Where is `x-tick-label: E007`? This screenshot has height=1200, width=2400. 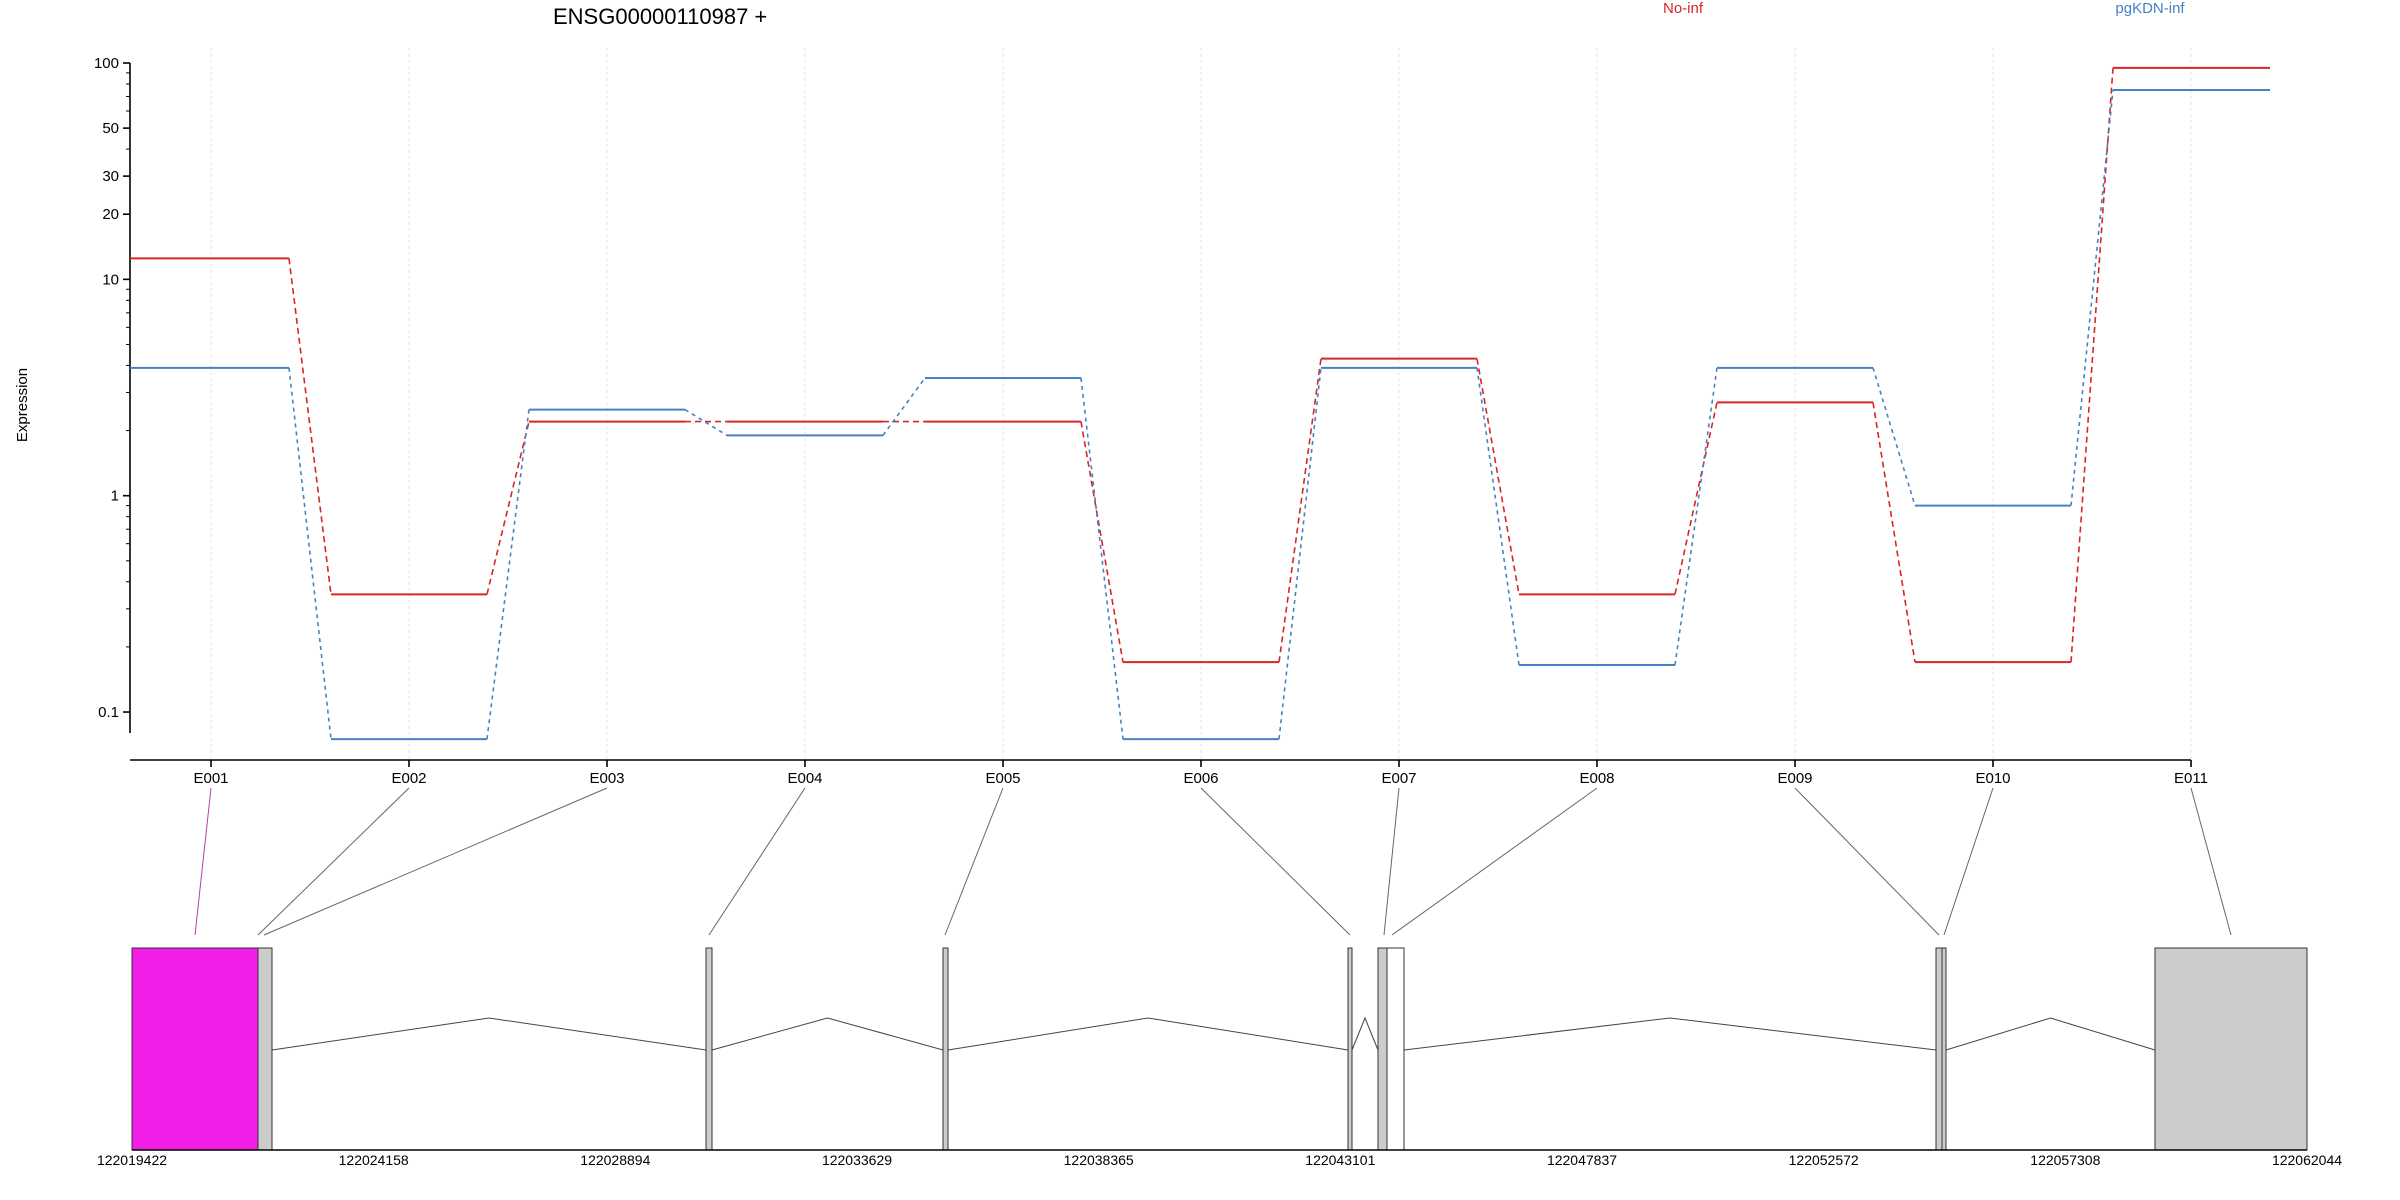 x-tick-label: E007 is located at coordinates (1398, 778).